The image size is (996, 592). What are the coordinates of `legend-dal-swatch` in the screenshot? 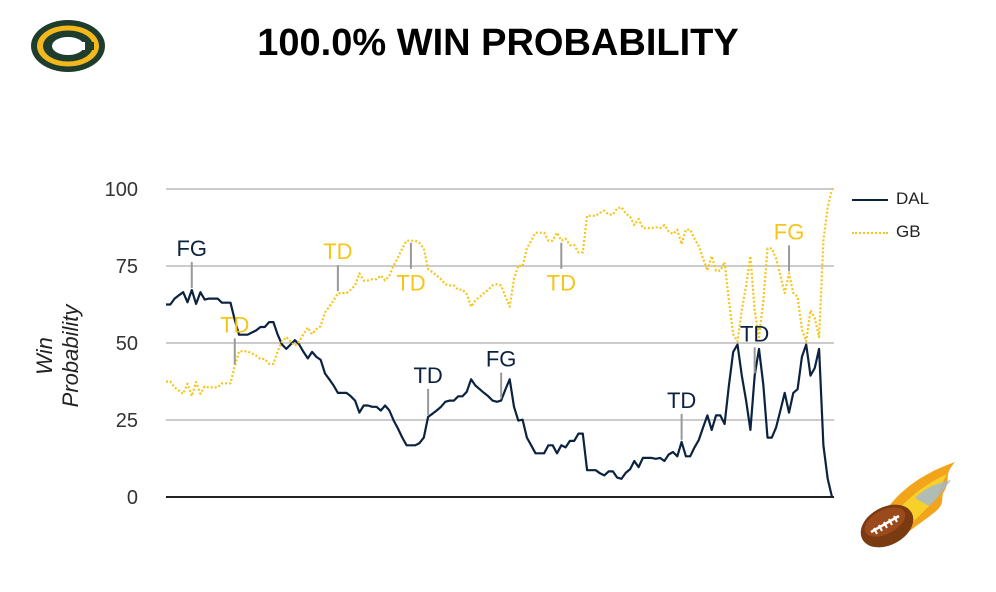 It's located at (870, 199).